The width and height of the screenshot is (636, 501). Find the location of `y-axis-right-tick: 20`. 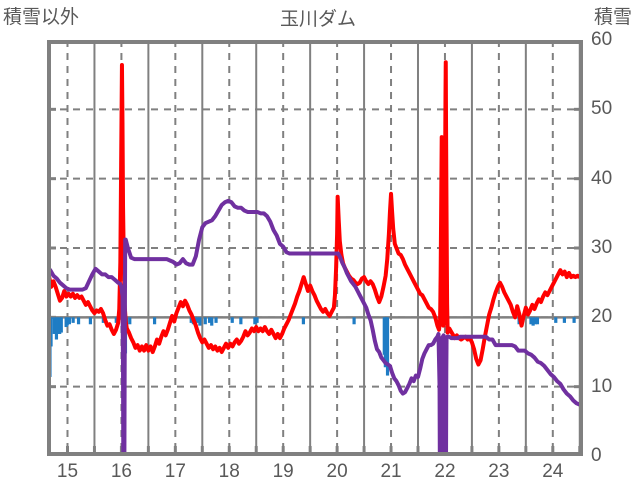

y-axis-right-tick: 20 is located at coordinates (602, 317).